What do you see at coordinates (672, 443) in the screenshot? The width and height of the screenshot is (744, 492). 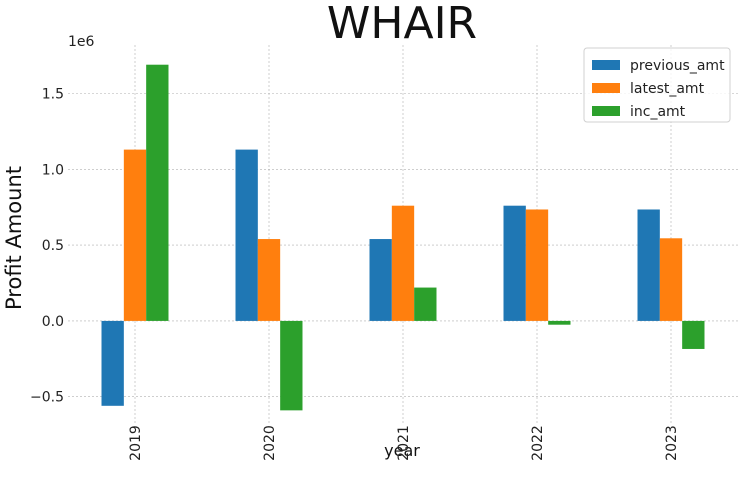 I see `x-tick-label: 2023` at bounding box center [672, 443].